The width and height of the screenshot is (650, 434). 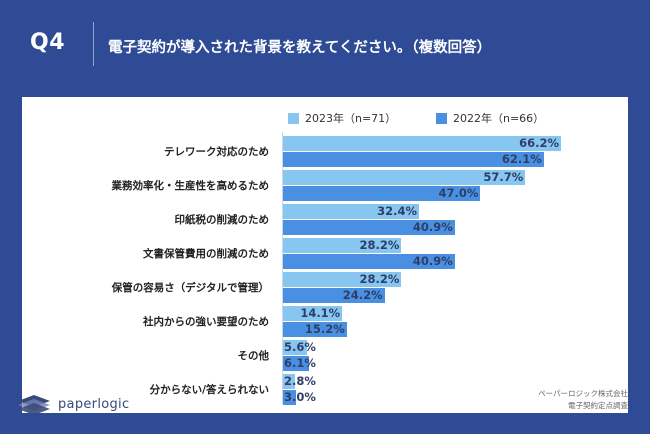 I want to click on legend-item-2022: 2022年（n=66）, so click(x=490, y=118).